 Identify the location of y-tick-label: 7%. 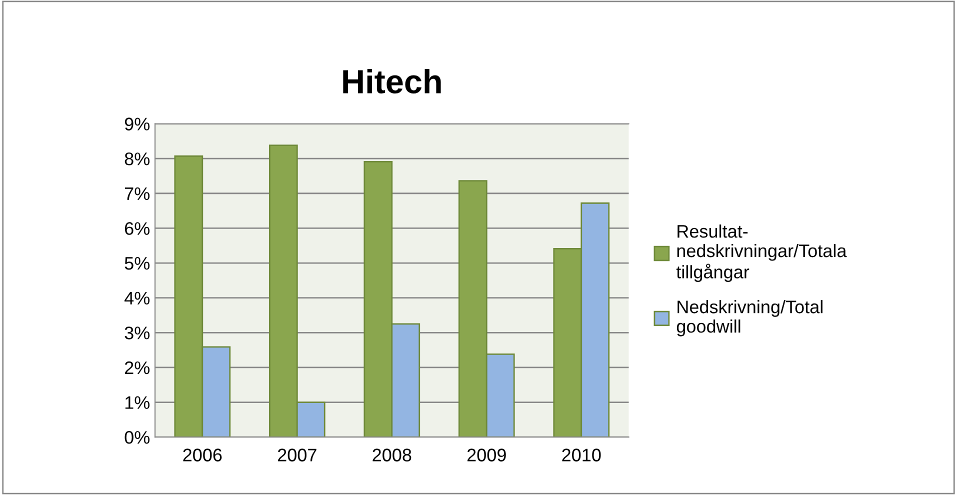
(137, 193).